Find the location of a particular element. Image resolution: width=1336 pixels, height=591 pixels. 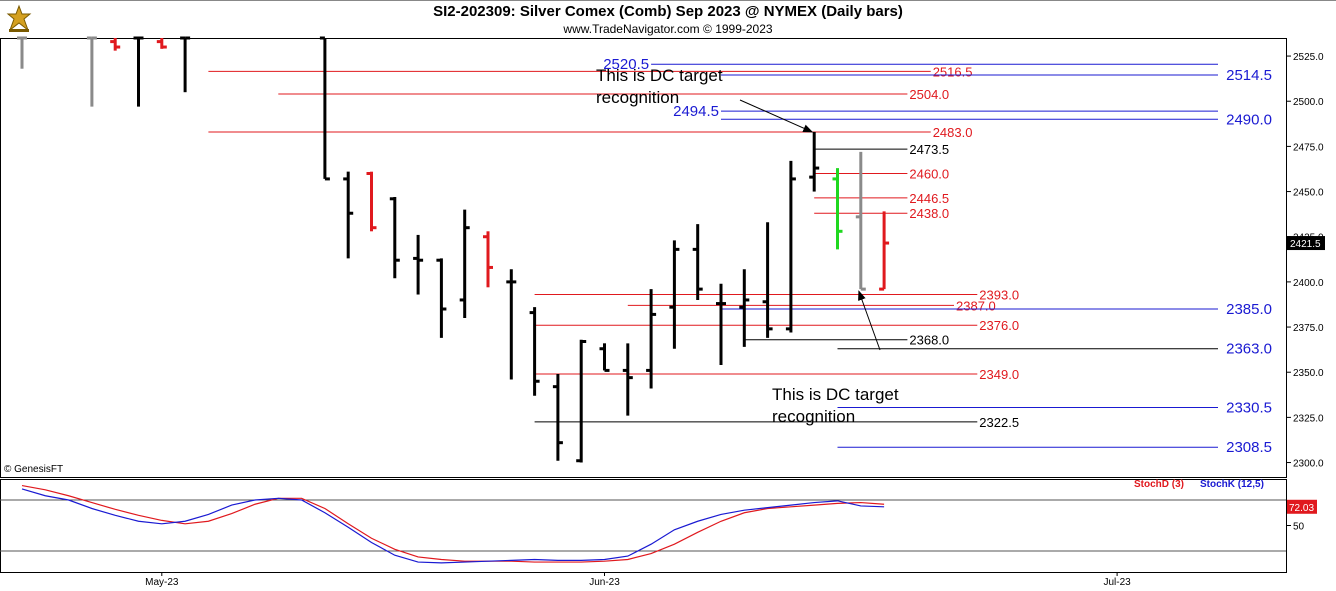

target-level-label: 2460.0 is located at coordinates (929, 173).